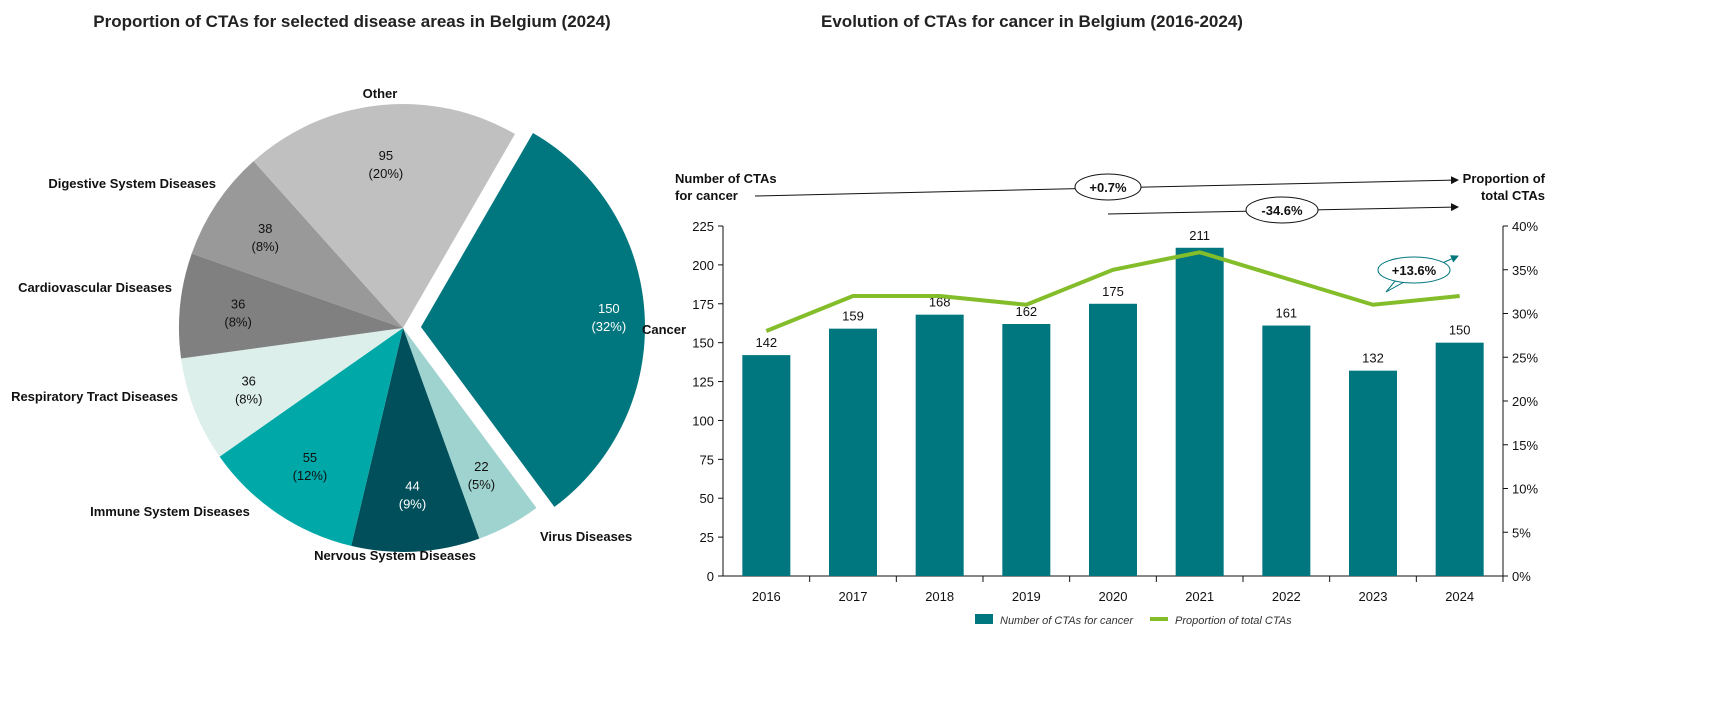  What do you see at coordinates (608, 326) in the screenshot?
I see `slice-percent-label: (32%)` at bounding box center [608, 326].